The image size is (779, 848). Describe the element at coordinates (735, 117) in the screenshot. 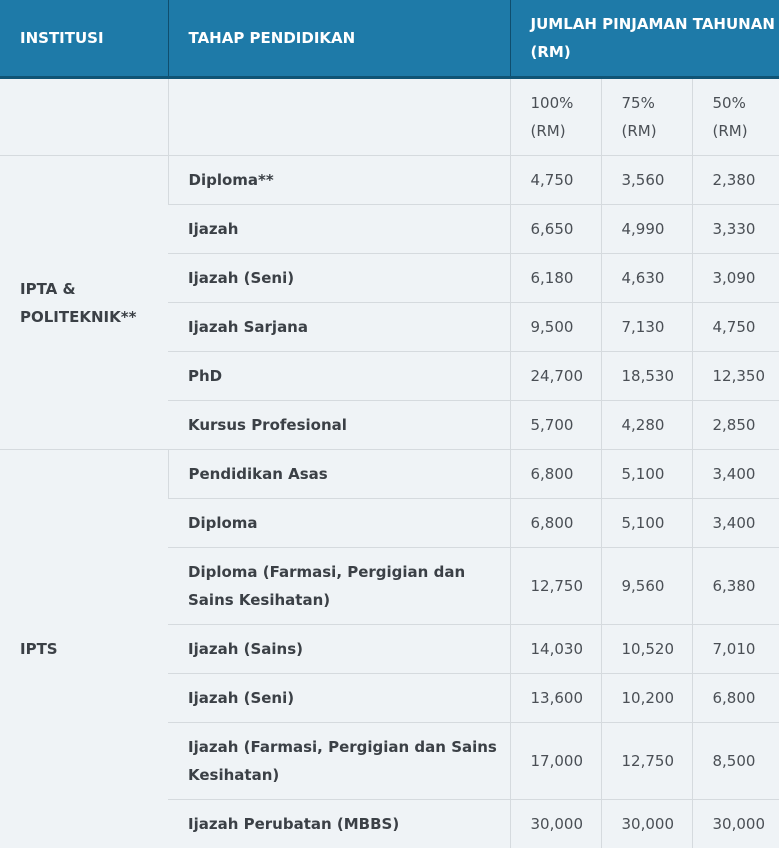

I see `percent-50-label: 50% (RM)` at that location.